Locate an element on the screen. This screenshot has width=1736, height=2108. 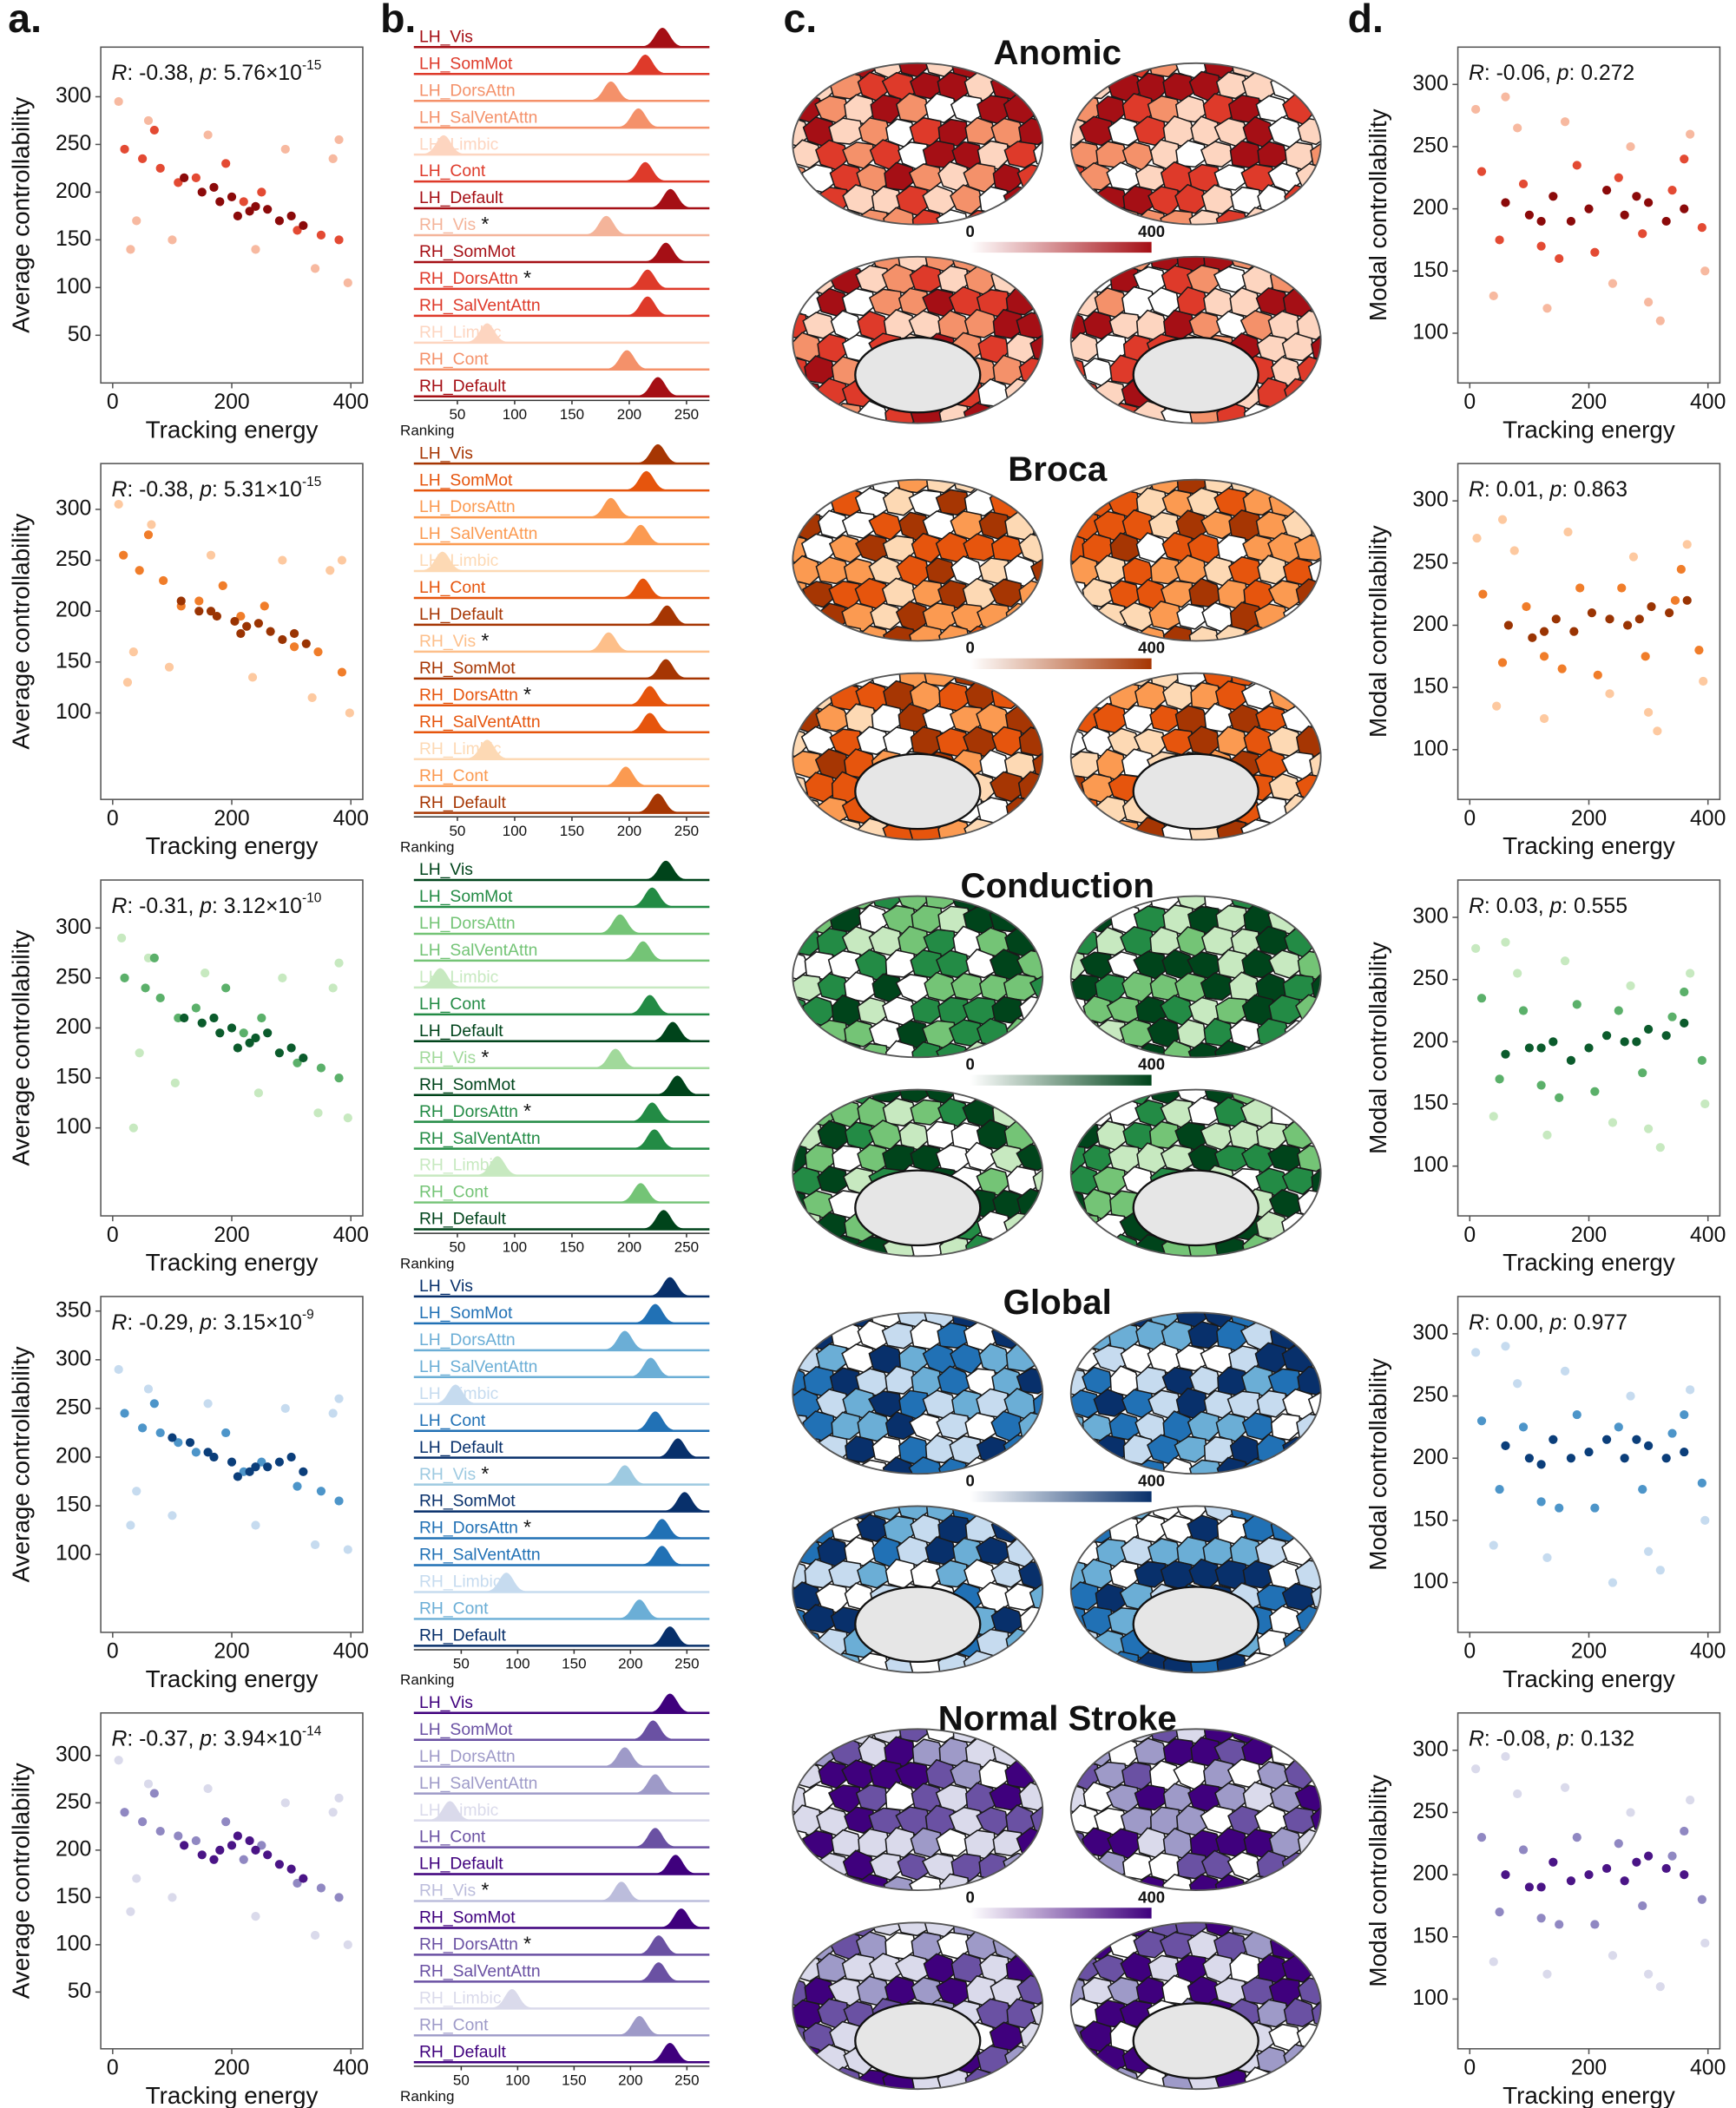
network-name: RH_DorsAttn is located at coordinates (468, 1111).